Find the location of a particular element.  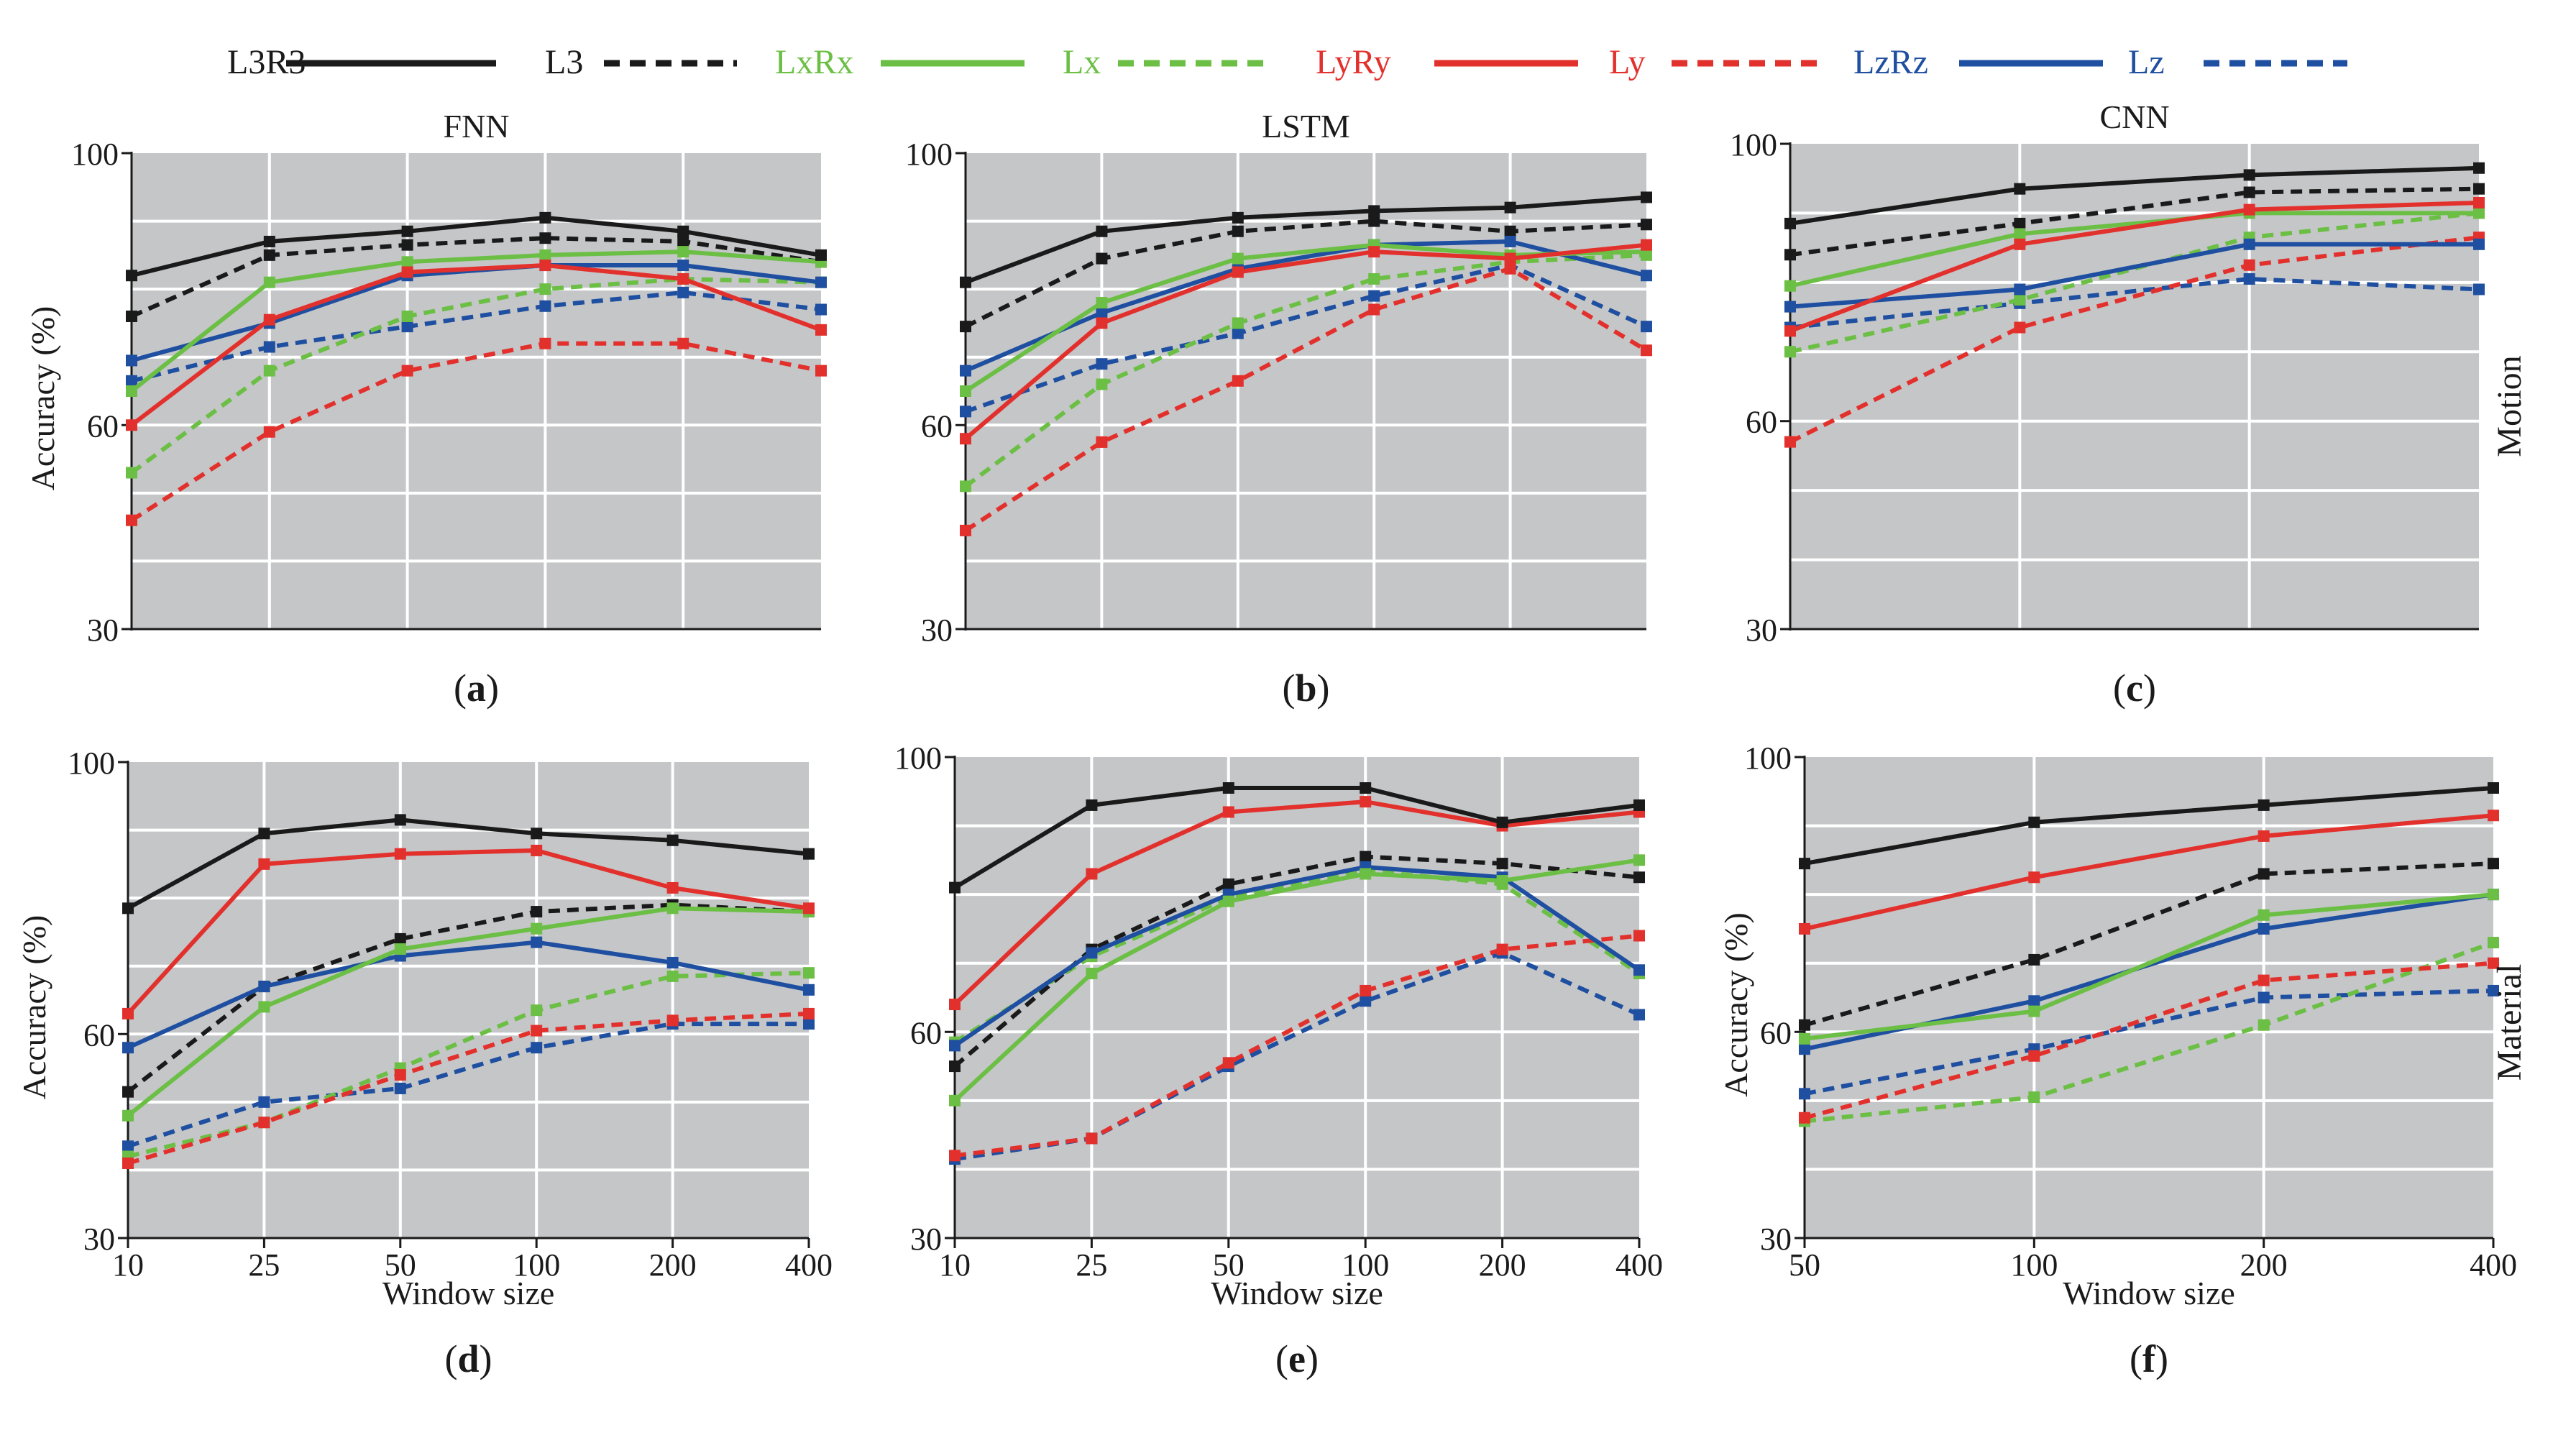

x-tick-label: 50 is located at coordinates (401, 1265).